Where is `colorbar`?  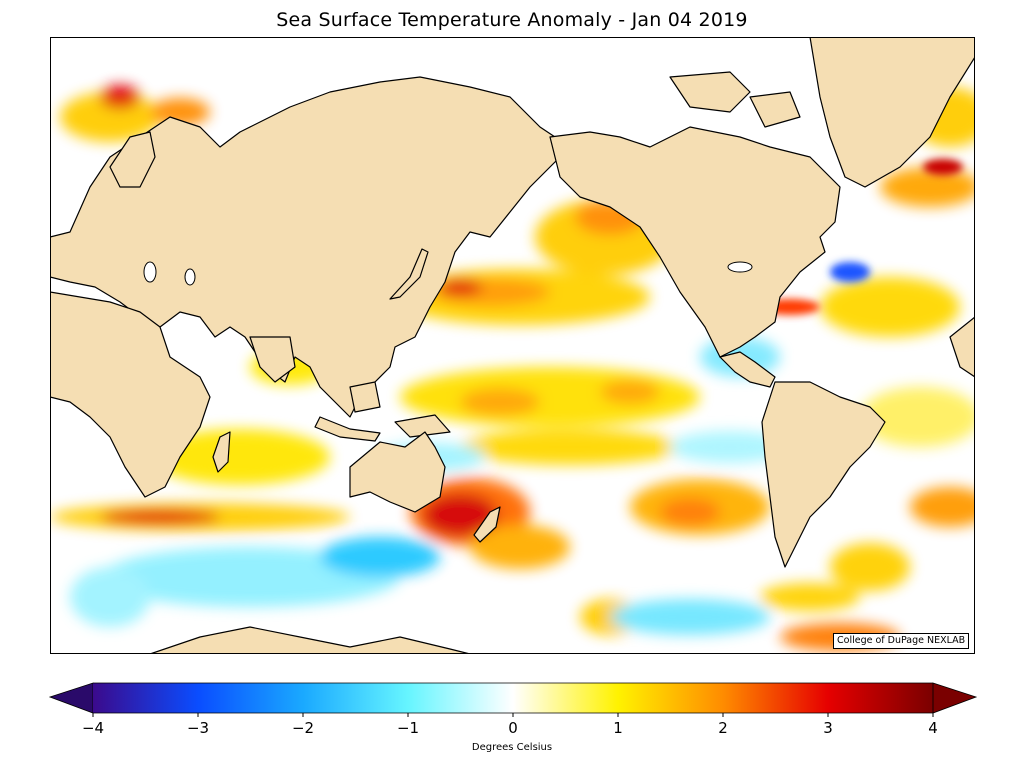
colorbar is located at coordinates (513, 699).